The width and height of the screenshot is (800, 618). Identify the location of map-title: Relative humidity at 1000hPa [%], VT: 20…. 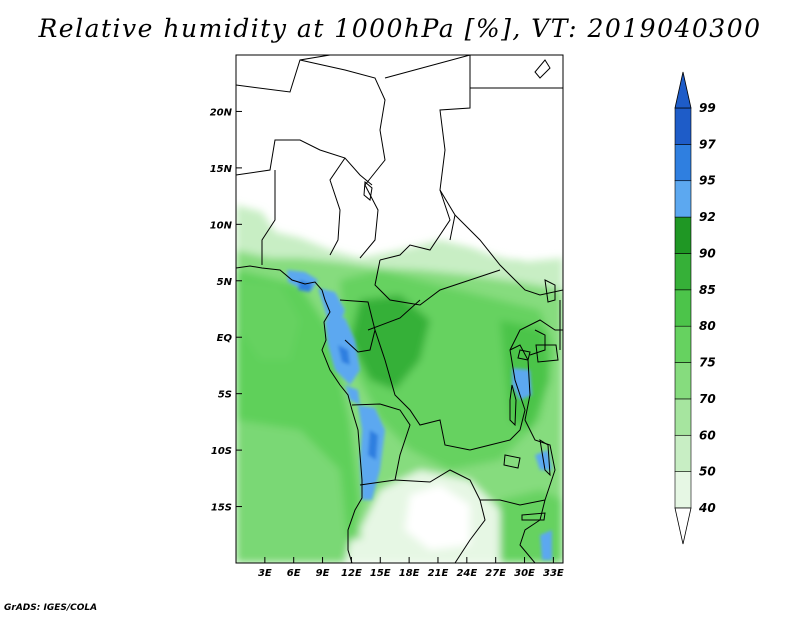
(400, 28).